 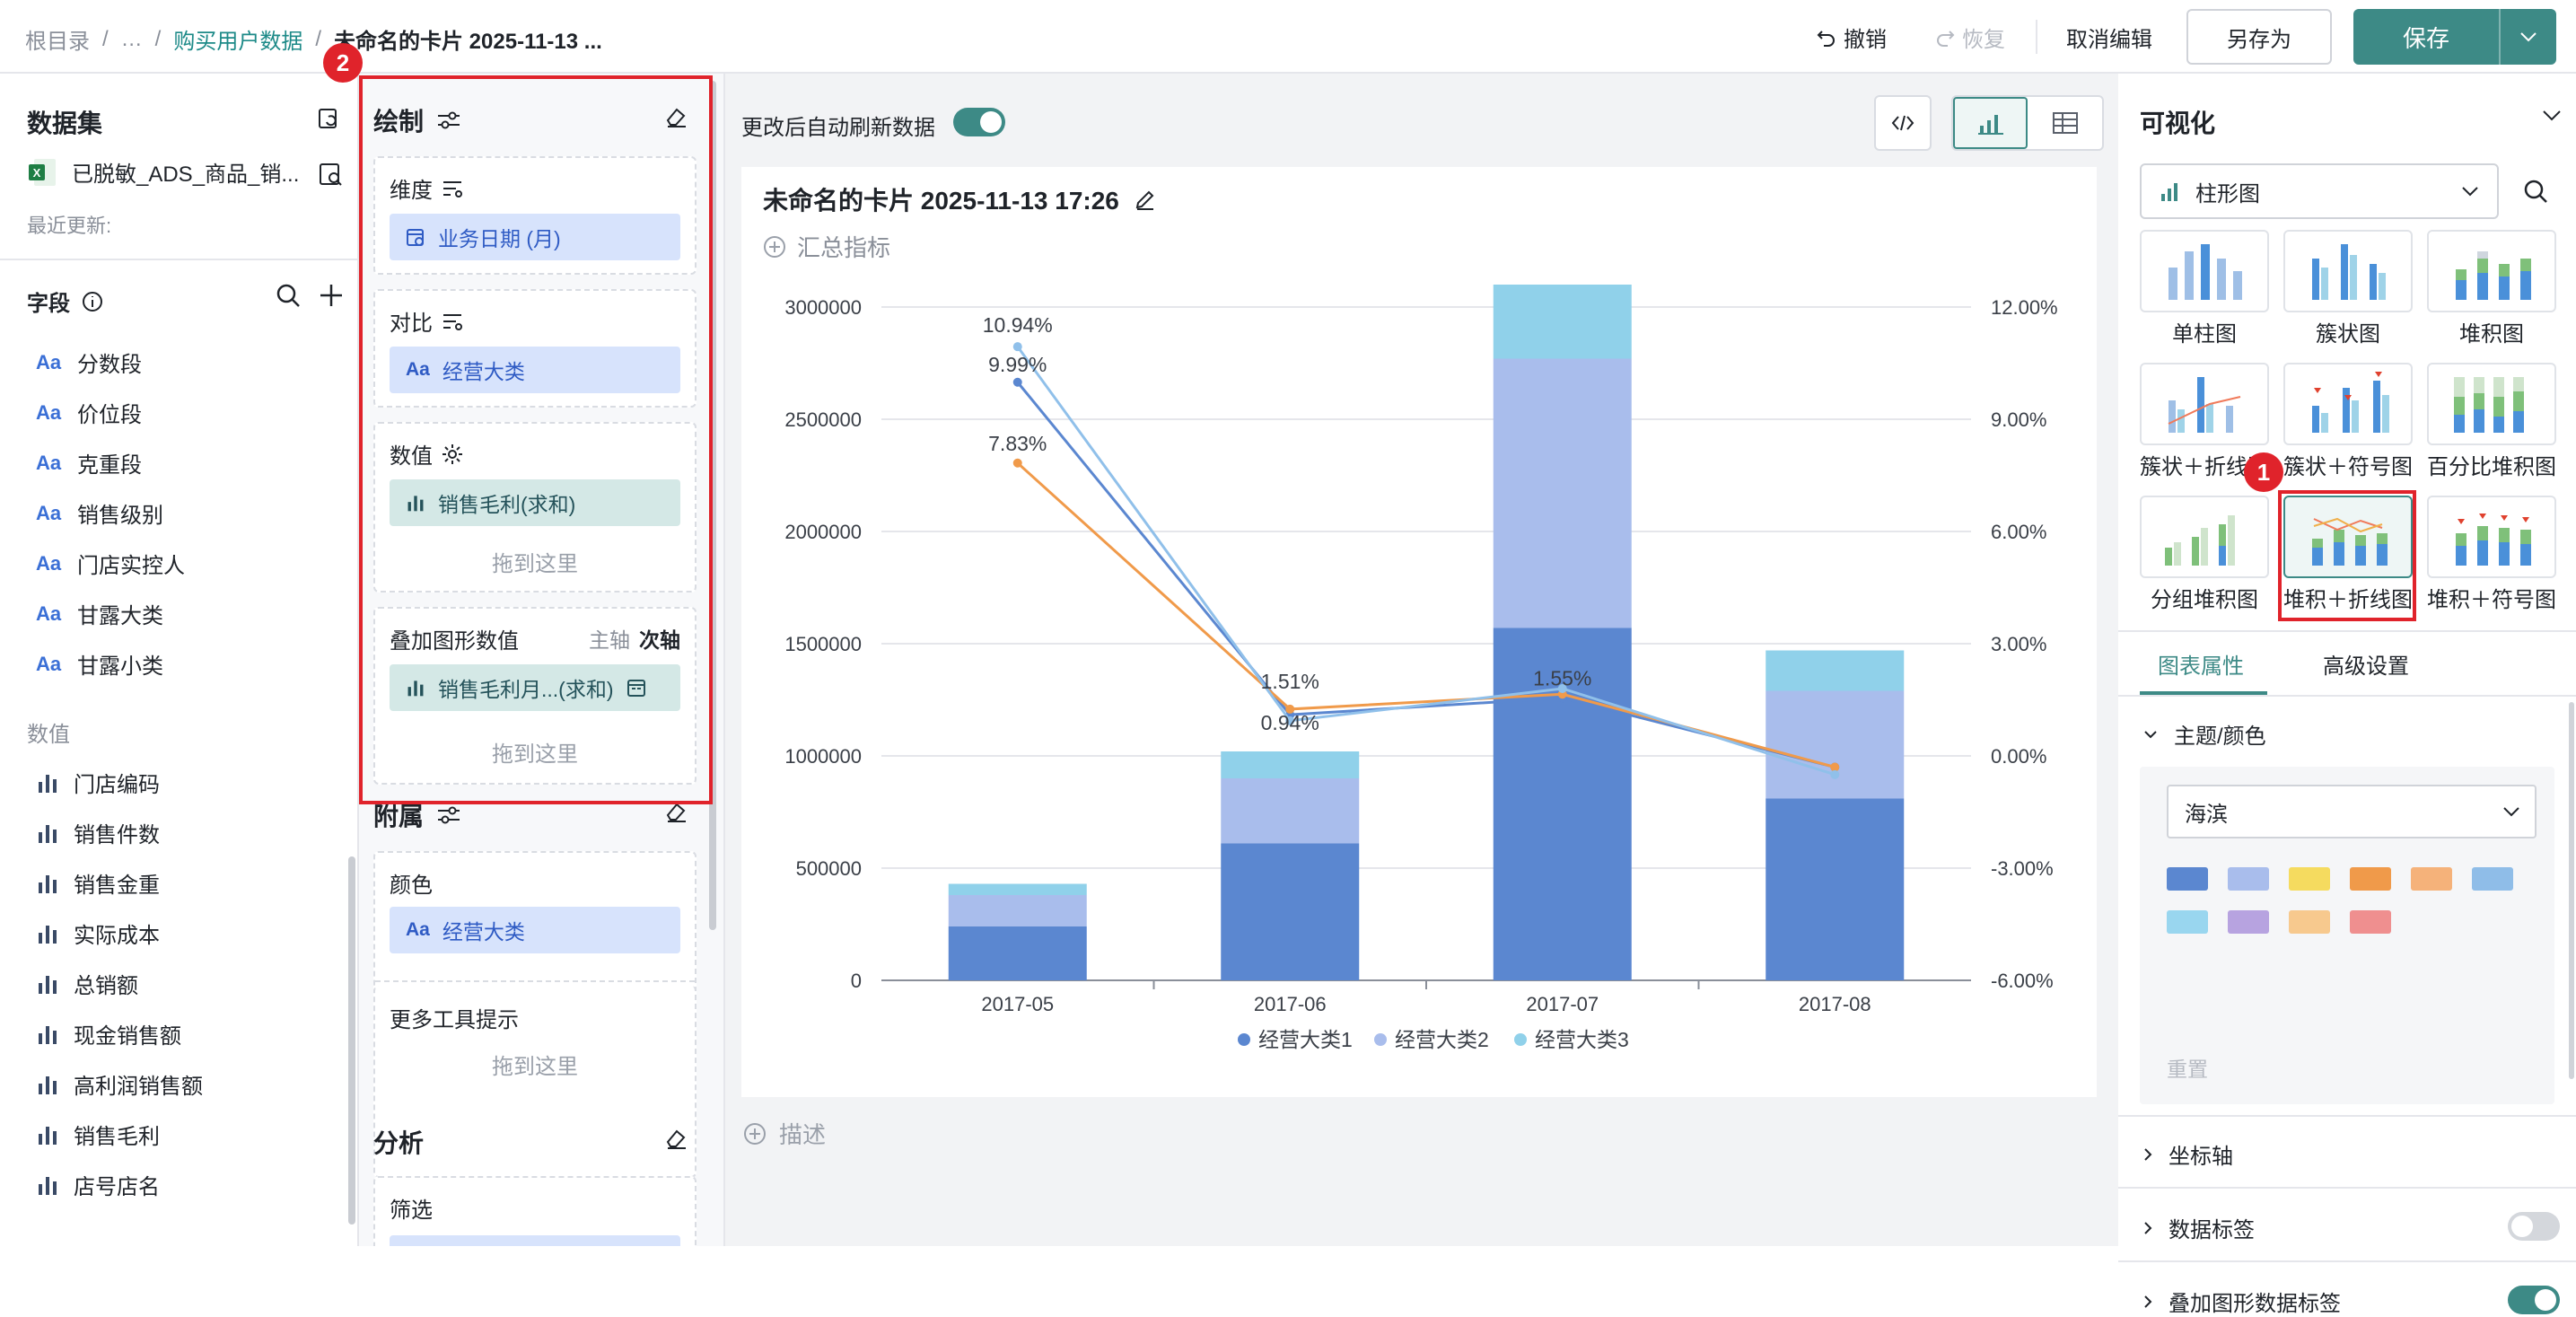 I want to click on field-item: 门店编码, so click(x=98, y=782).